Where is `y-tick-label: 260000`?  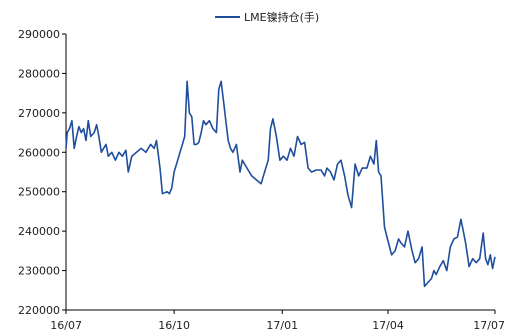 y-tick-label: 260000 is located at coordinates (39, 152).